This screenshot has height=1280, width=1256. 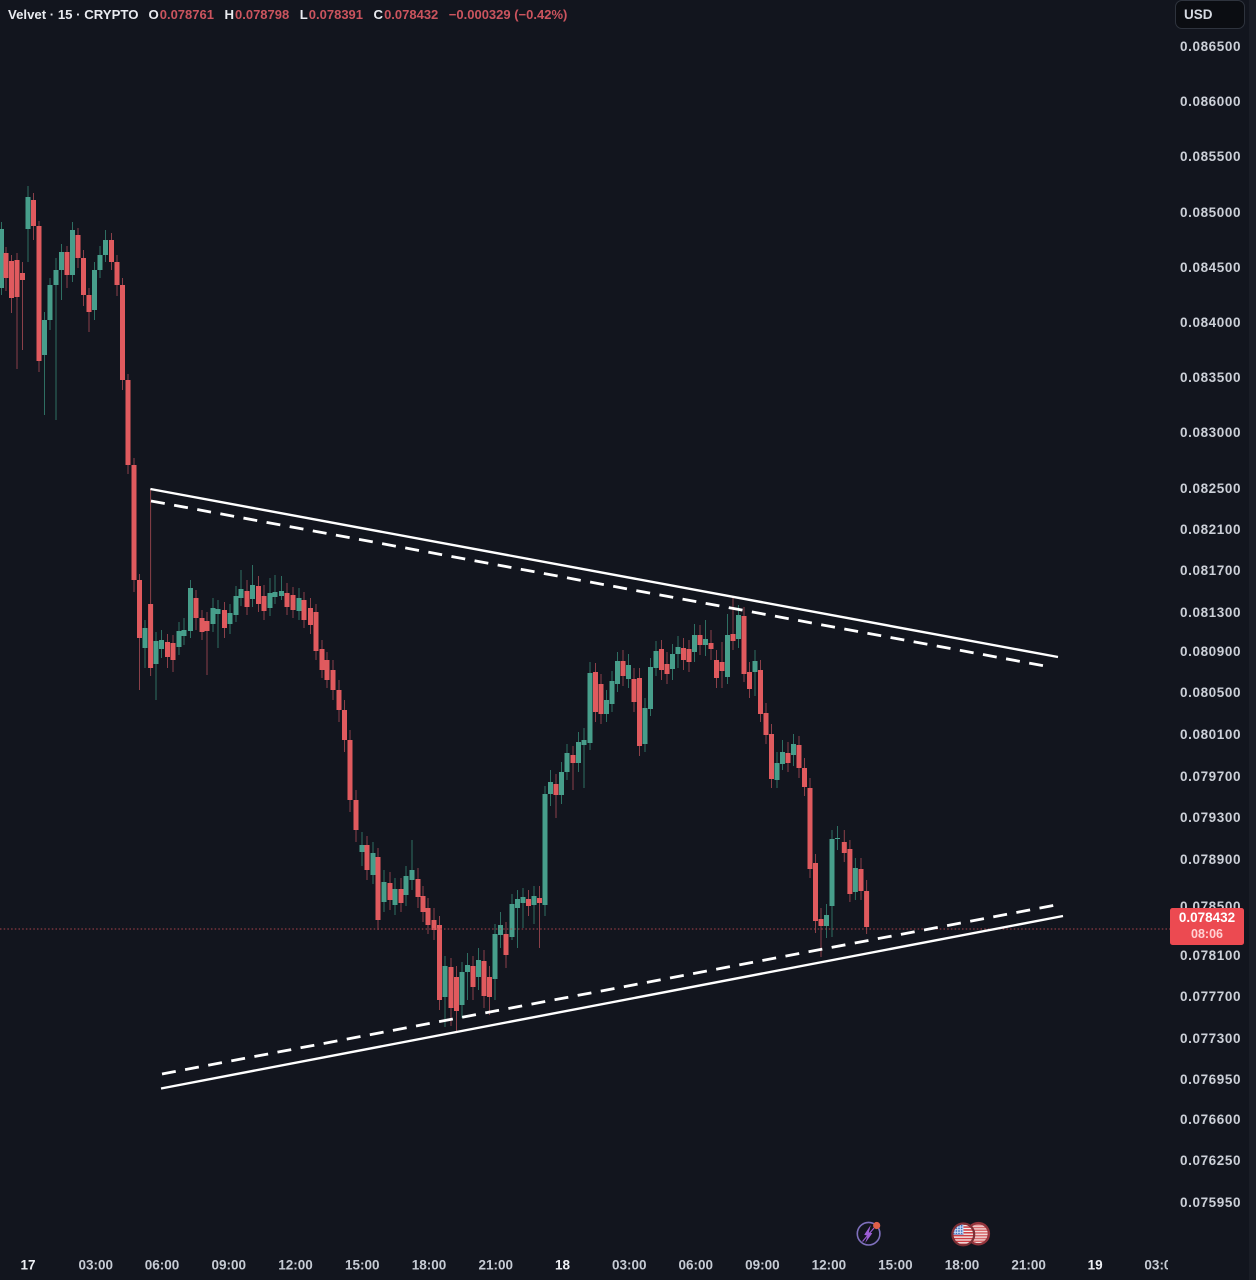 What do you see at coordinates (1210, 1079) in the screenshot?
I see `svg-text: 0.076950` at bounding box center [1210, 1079].